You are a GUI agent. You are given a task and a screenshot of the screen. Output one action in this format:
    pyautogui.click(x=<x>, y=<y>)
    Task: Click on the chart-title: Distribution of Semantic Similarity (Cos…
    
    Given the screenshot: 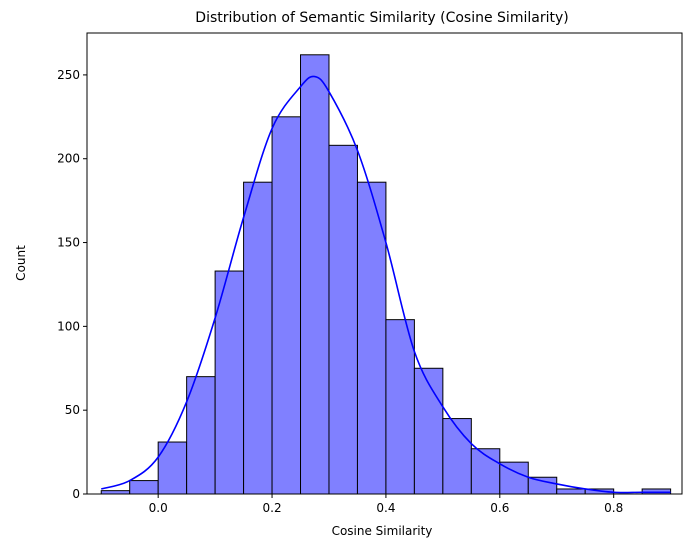 What is the action you would take?
    pyautogui.click(x=381, y=18)
    